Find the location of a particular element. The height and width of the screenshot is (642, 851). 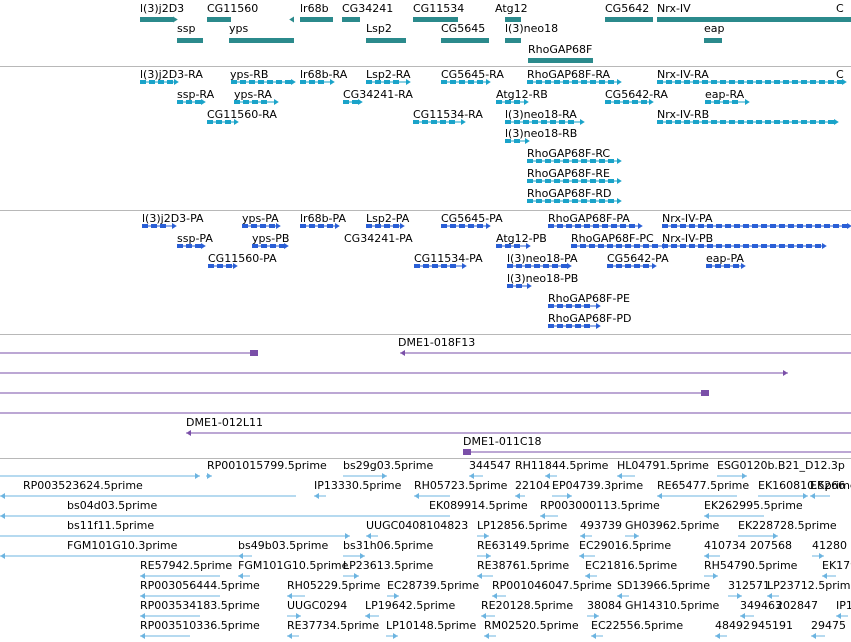

protein-label: RhoGAP68F-PC is located at coordinates (612, 238).